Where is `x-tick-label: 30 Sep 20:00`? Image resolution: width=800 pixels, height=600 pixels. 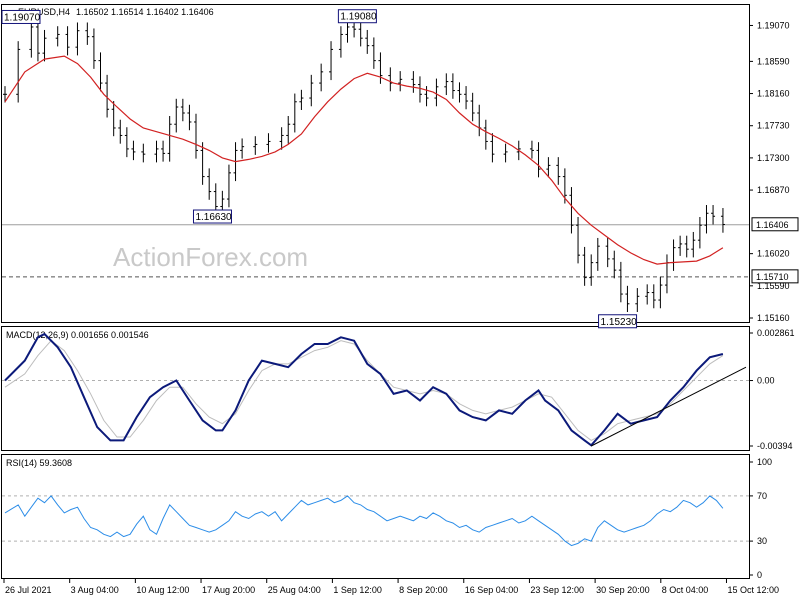 x-tick-label: 30 Sep 20:00 is located at coordinates (623, 590).